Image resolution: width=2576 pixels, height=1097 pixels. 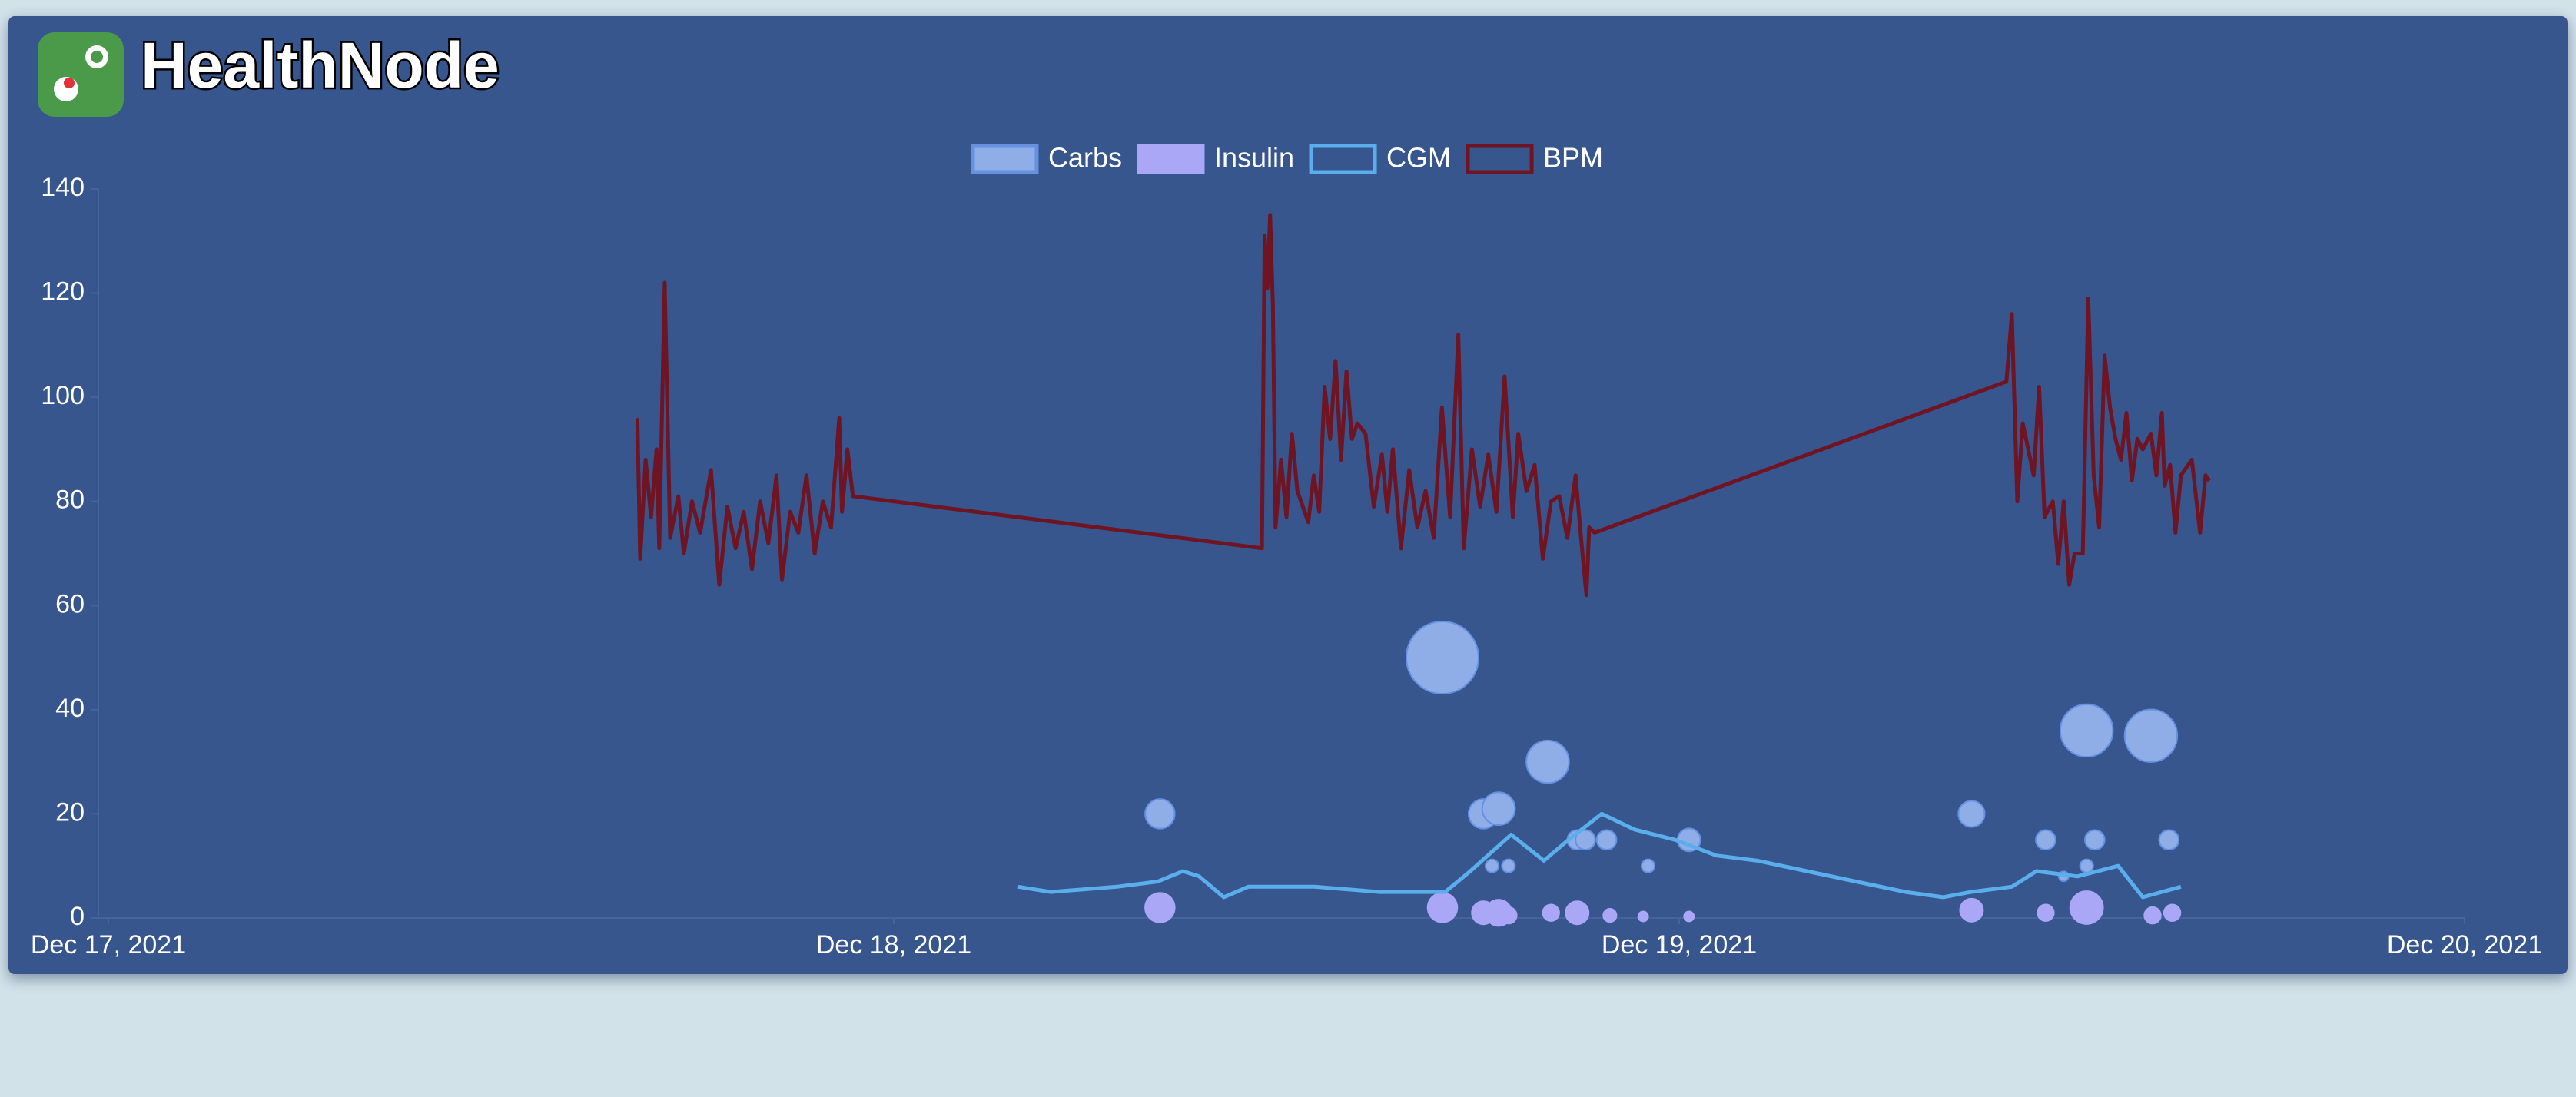 I want to click on y-tick-label: 100, so click(x=63, y=396).